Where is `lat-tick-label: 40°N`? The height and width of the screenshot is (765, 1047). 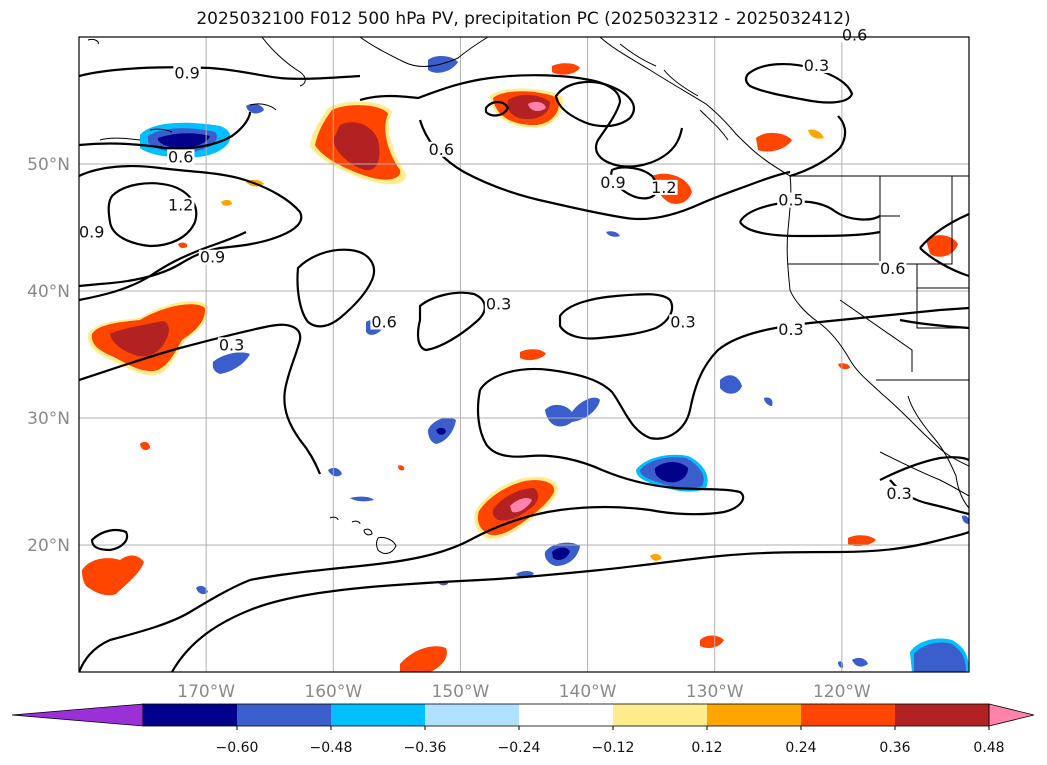
lat-tick-label: 40°N is located at coordinates (48, 292).